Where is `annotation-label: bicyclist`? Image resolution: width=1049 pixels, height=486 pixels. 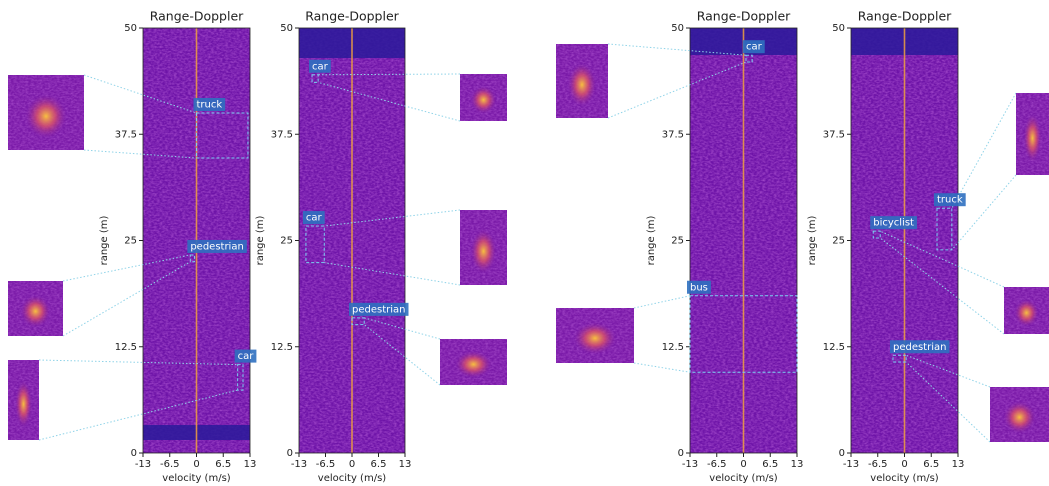 annotation-label: bicyclist is located at coordinates (893, 223).